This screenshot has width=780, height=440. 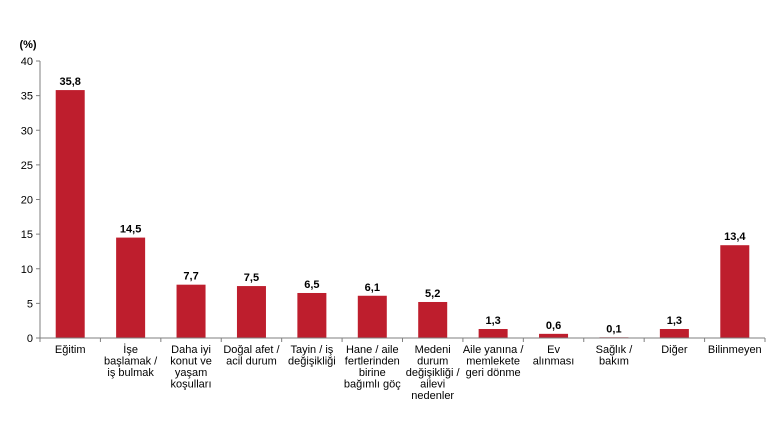 What do you see at coordinates (674, 350) in the screenshot?
I see `category-label: Diğer` at bounding box center [674, 350].